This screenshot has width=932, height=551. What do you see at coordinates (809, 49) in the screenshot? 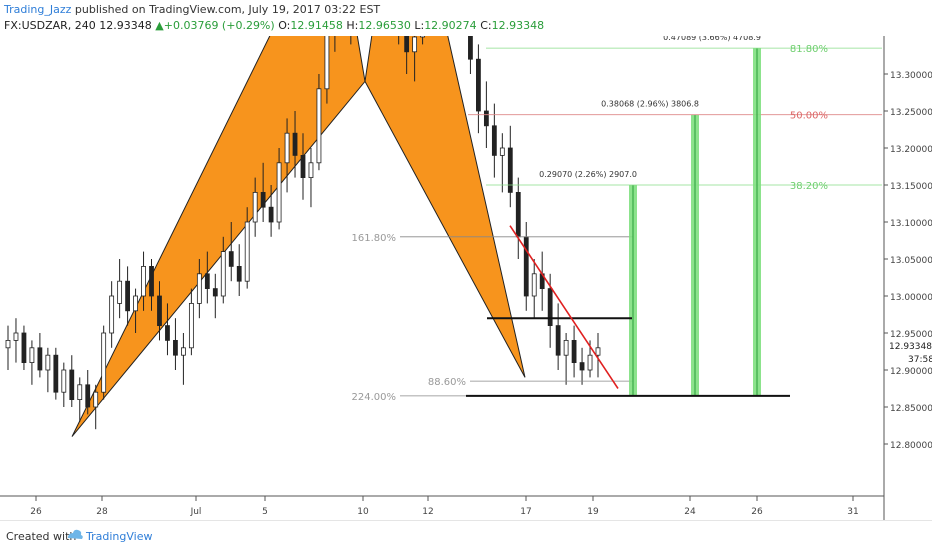
I see `target-ratio-label: 81.80%` at bounding box center [809, 49].